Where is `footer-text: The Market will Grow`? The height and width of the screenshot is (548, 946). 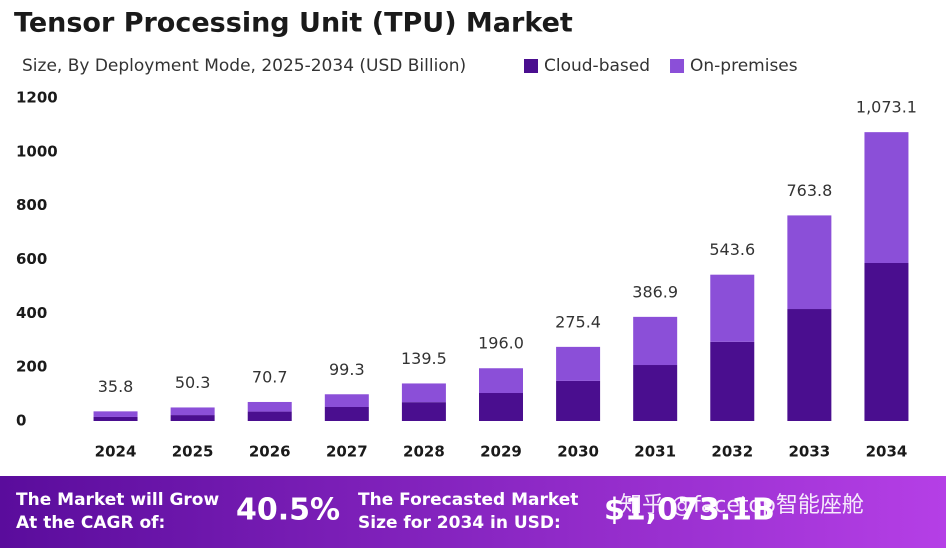 footer-text: The Market will Grow is located at coordinates (117, 500).